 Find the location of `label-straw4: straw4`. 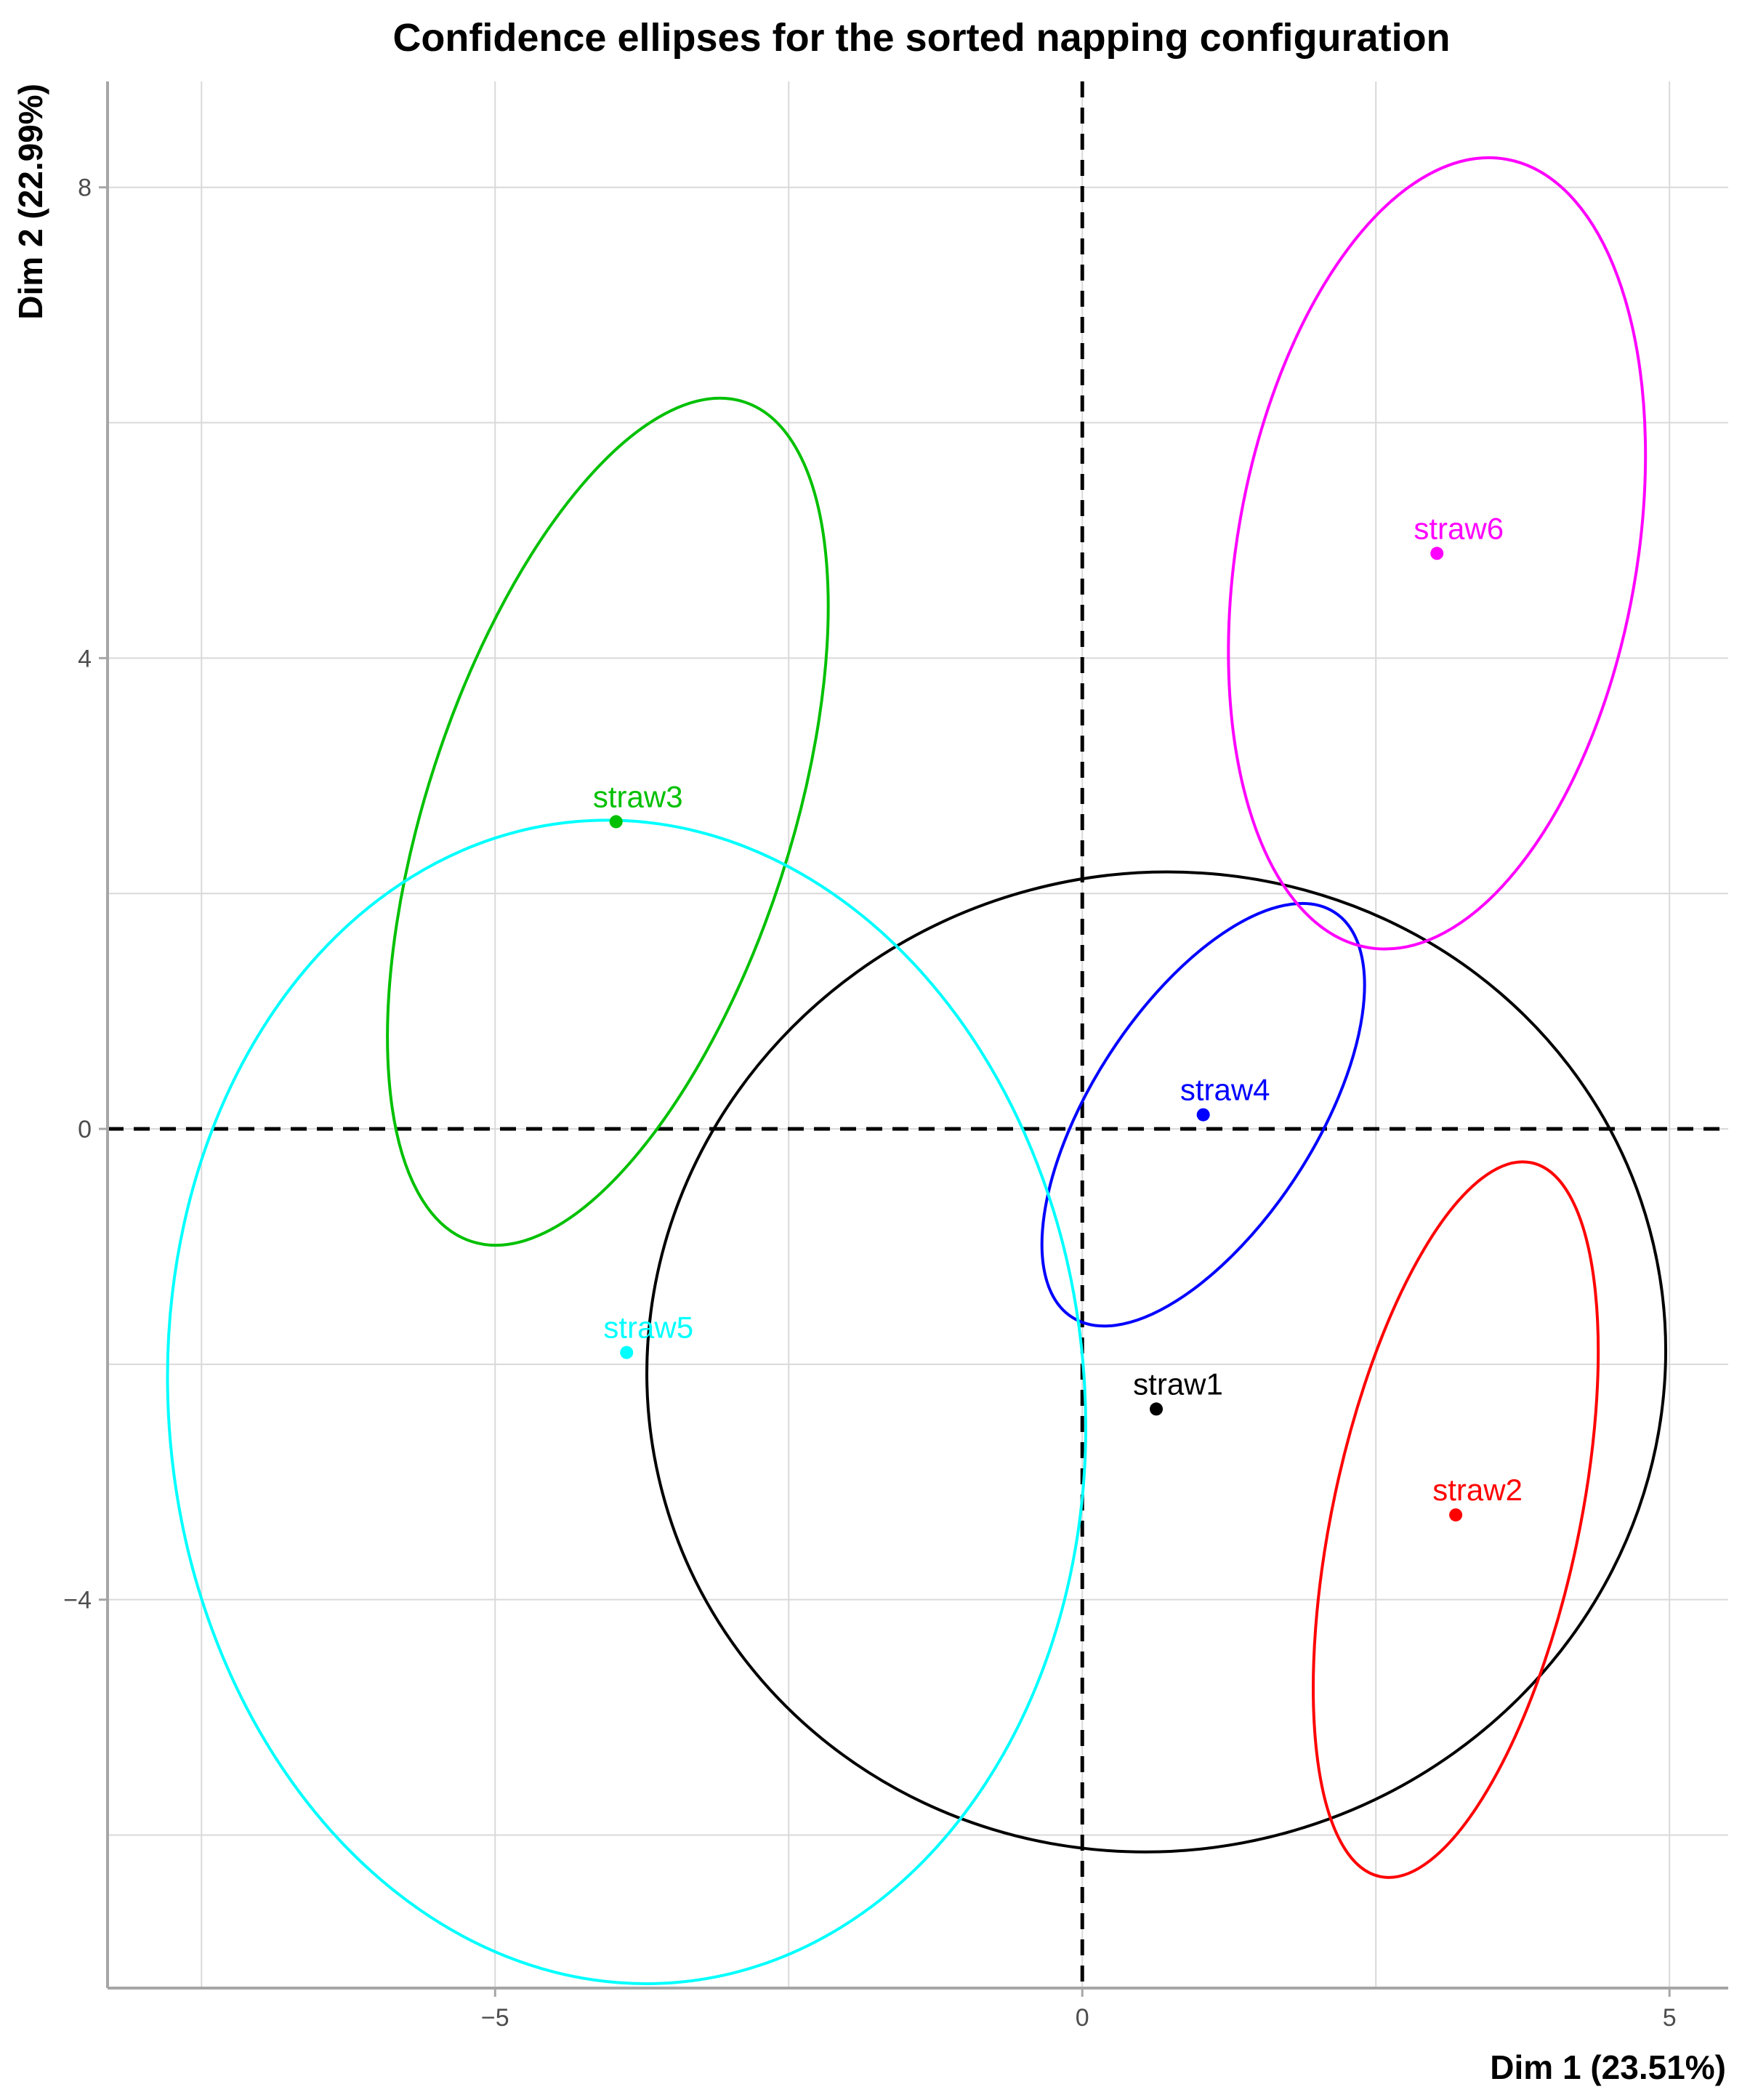

label-straw4: straw4 is located at coordinates (1225, 1090).